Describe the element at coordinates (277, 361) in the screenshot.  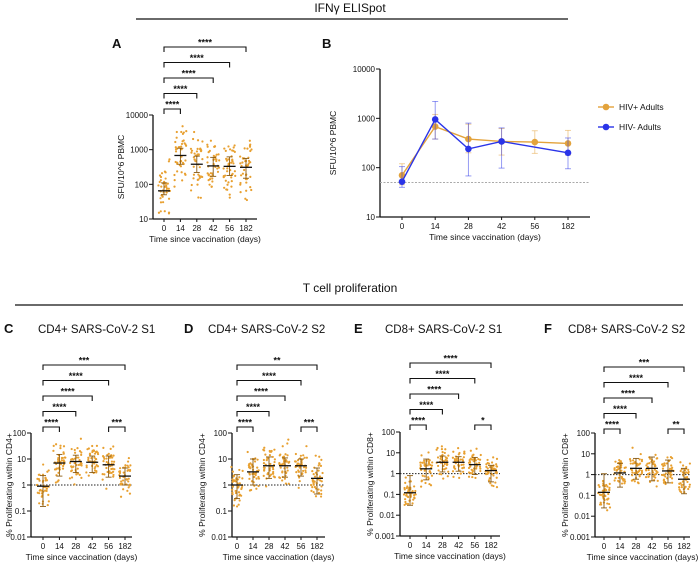
I see `significance-label: **` at that location.